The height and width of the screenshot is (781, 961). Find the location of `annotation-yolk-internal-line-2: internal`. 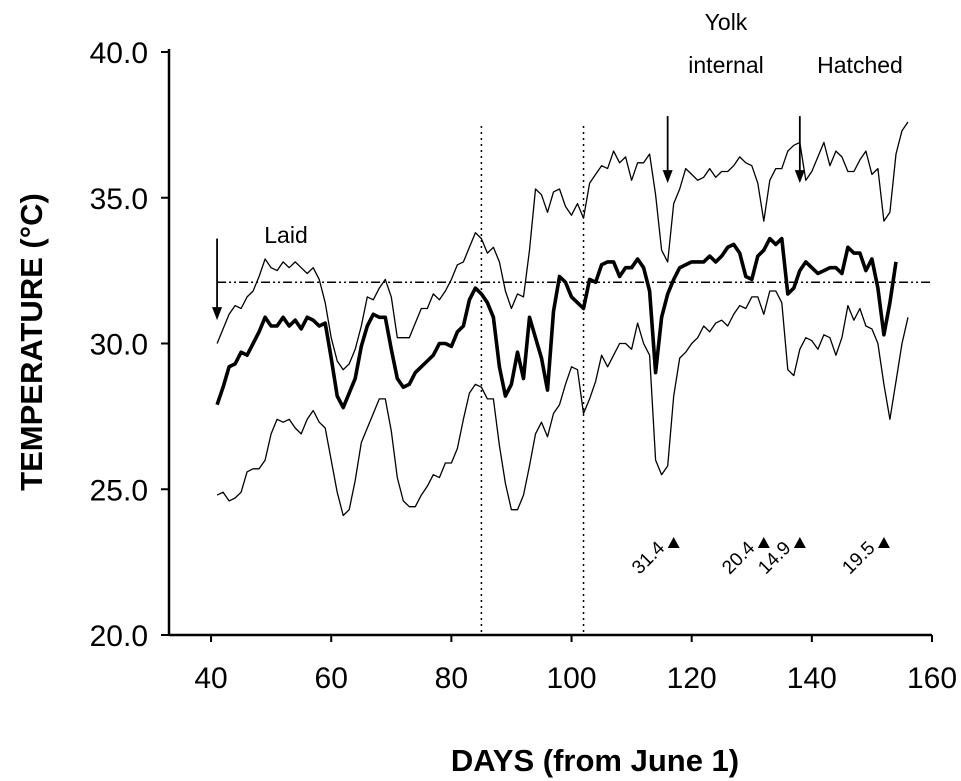

annotation-yolk-internal-line-2: internal is located at coordinates (725, 65).